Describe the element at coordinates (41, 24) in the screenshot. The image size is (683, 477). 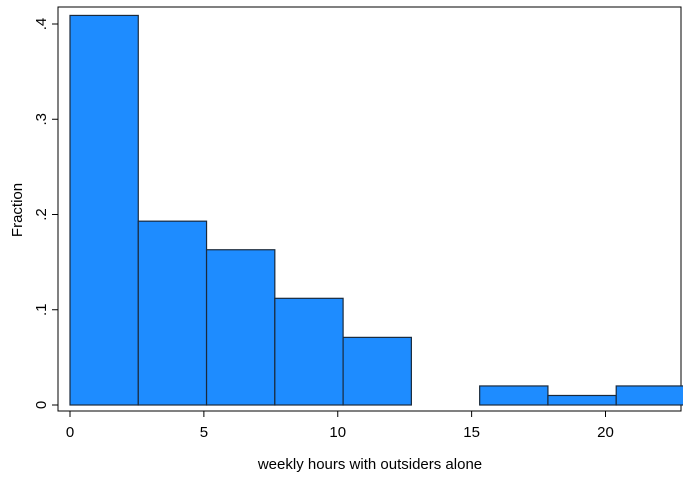
I see `y-tick-label: .4` at that location.